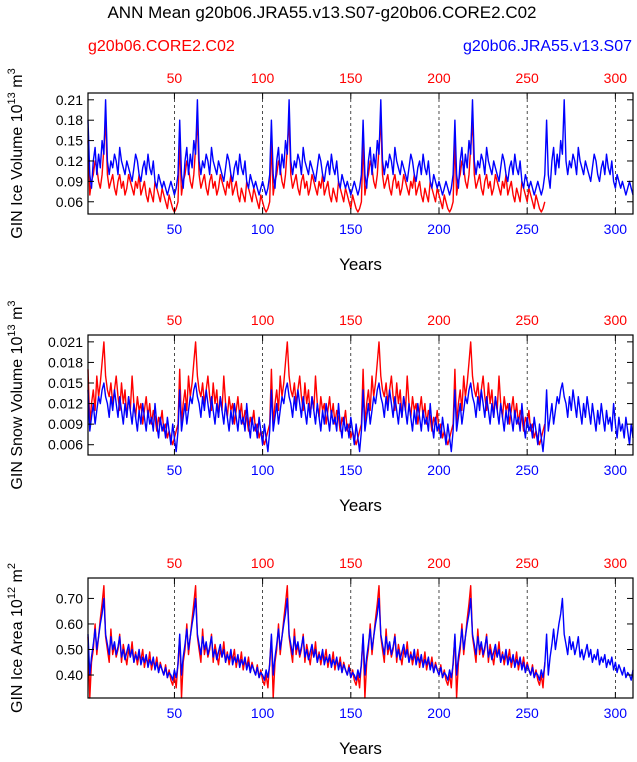 This screenshot has height=762, width=637. I want to click on y-tick-label: 0.50, so click(69, 649).